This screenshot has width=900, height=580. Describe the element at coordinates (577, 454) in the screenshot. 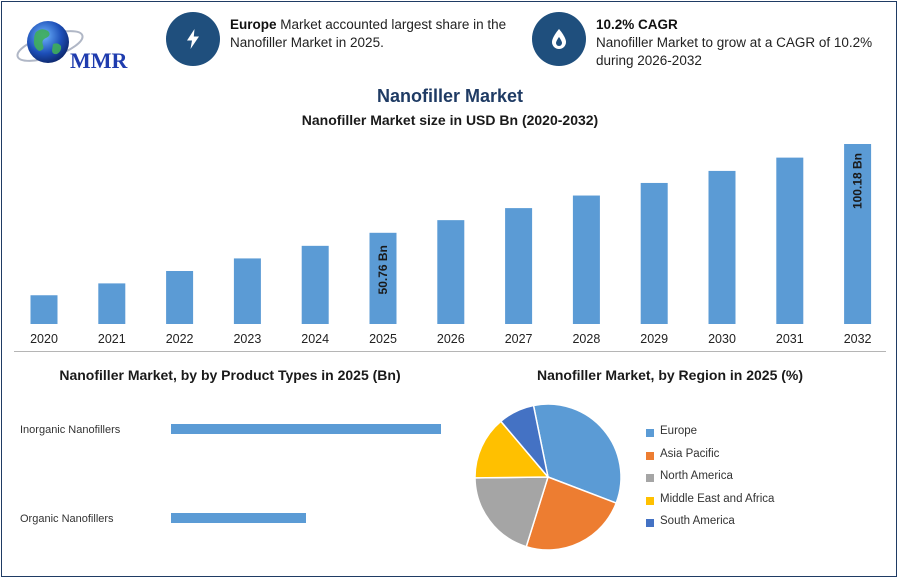

I see `pie-slice-europe` at that location.